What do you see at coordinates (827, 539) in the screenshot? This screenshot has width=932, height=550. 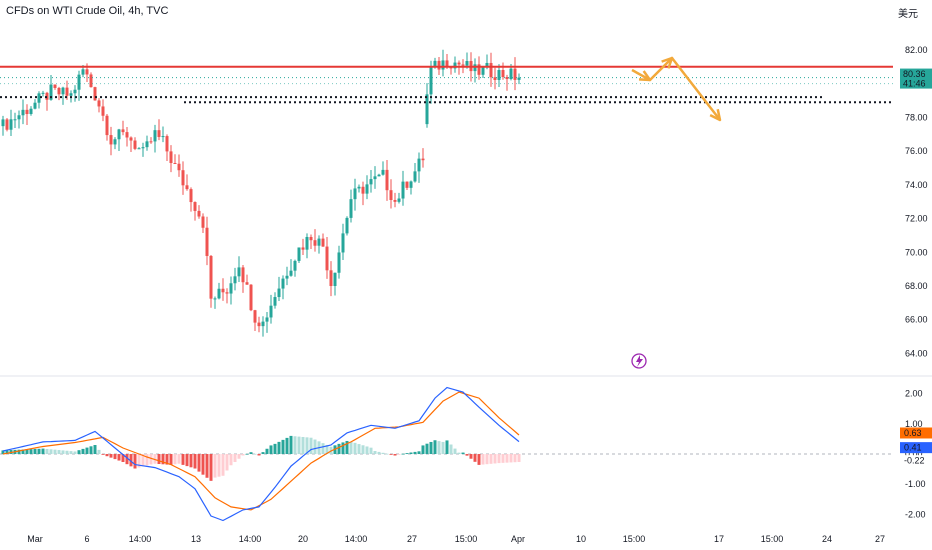 I see `time-tick-label: 24` at bounding box center [827, 539].